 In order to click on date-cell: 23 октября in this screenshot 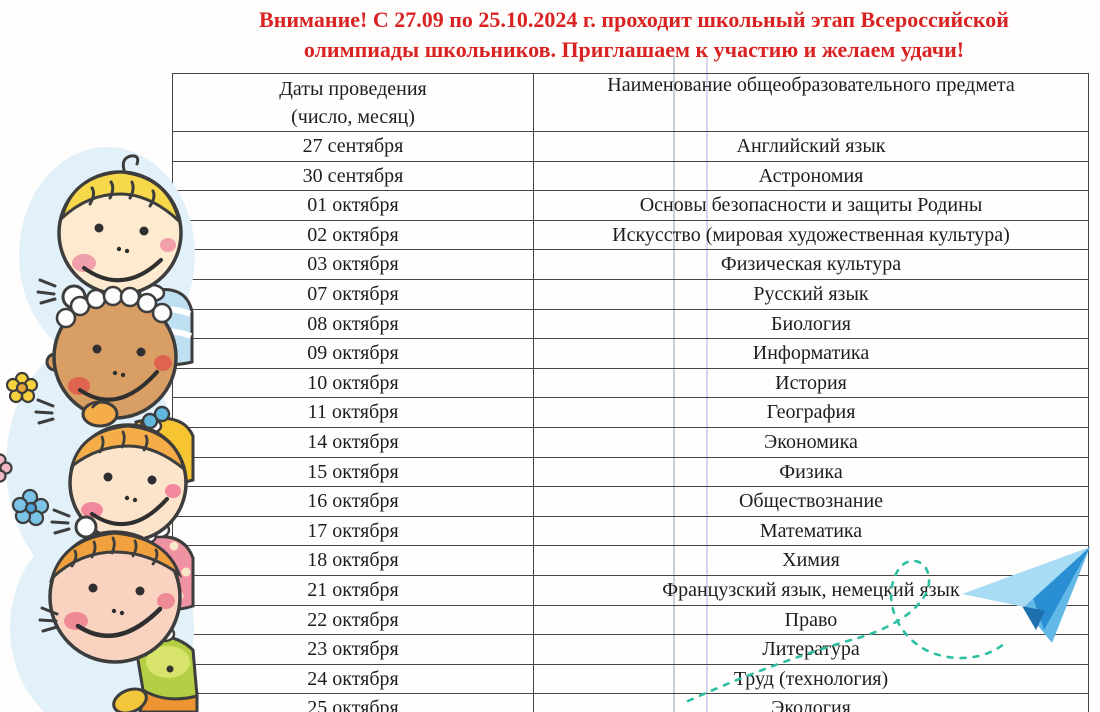, I will do `click(353, 649)`.